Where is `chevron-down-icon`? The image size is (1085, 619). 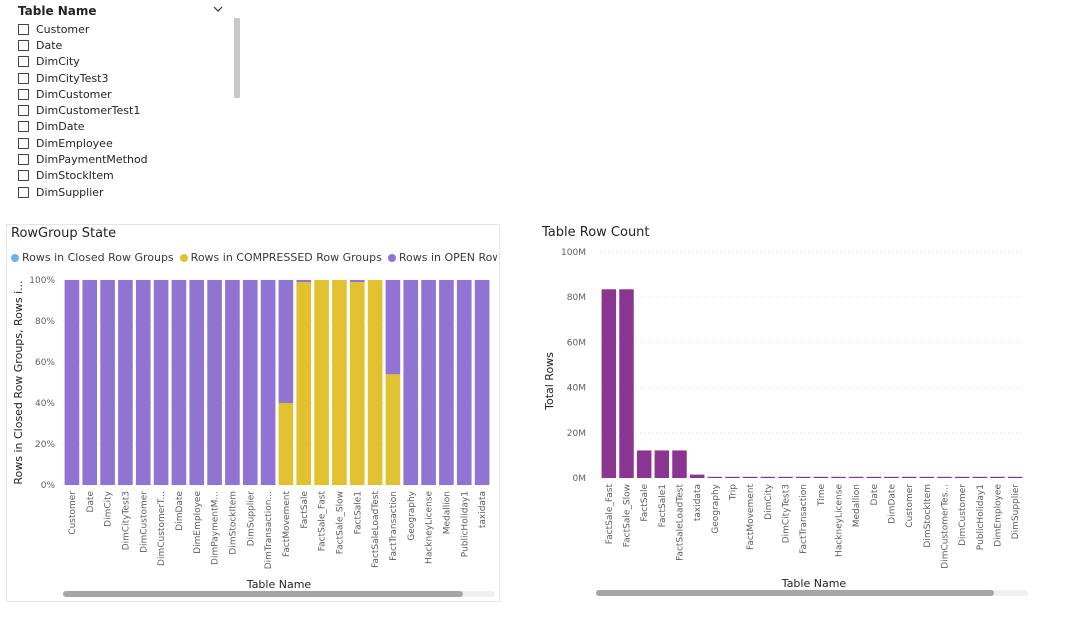 chevron-down-icon is located at coordinates (218, 9).